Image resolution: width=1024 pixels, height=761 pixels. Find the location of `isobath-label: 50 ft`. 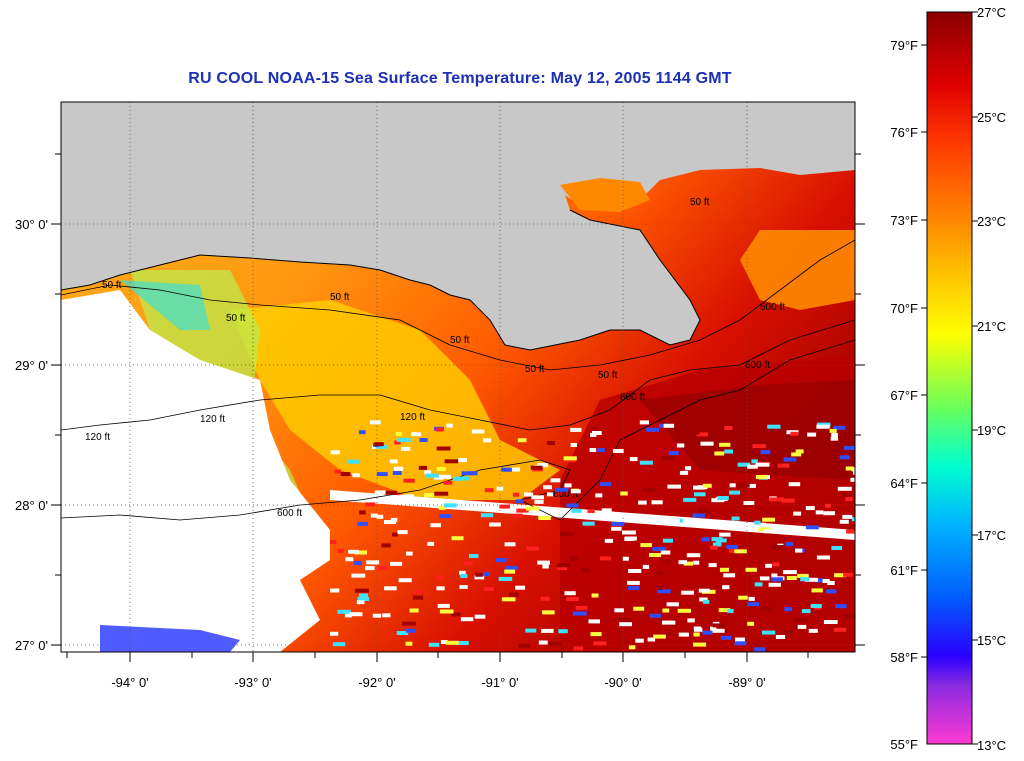

isobath-label: 50 ft is located at coordinates (608, 375).